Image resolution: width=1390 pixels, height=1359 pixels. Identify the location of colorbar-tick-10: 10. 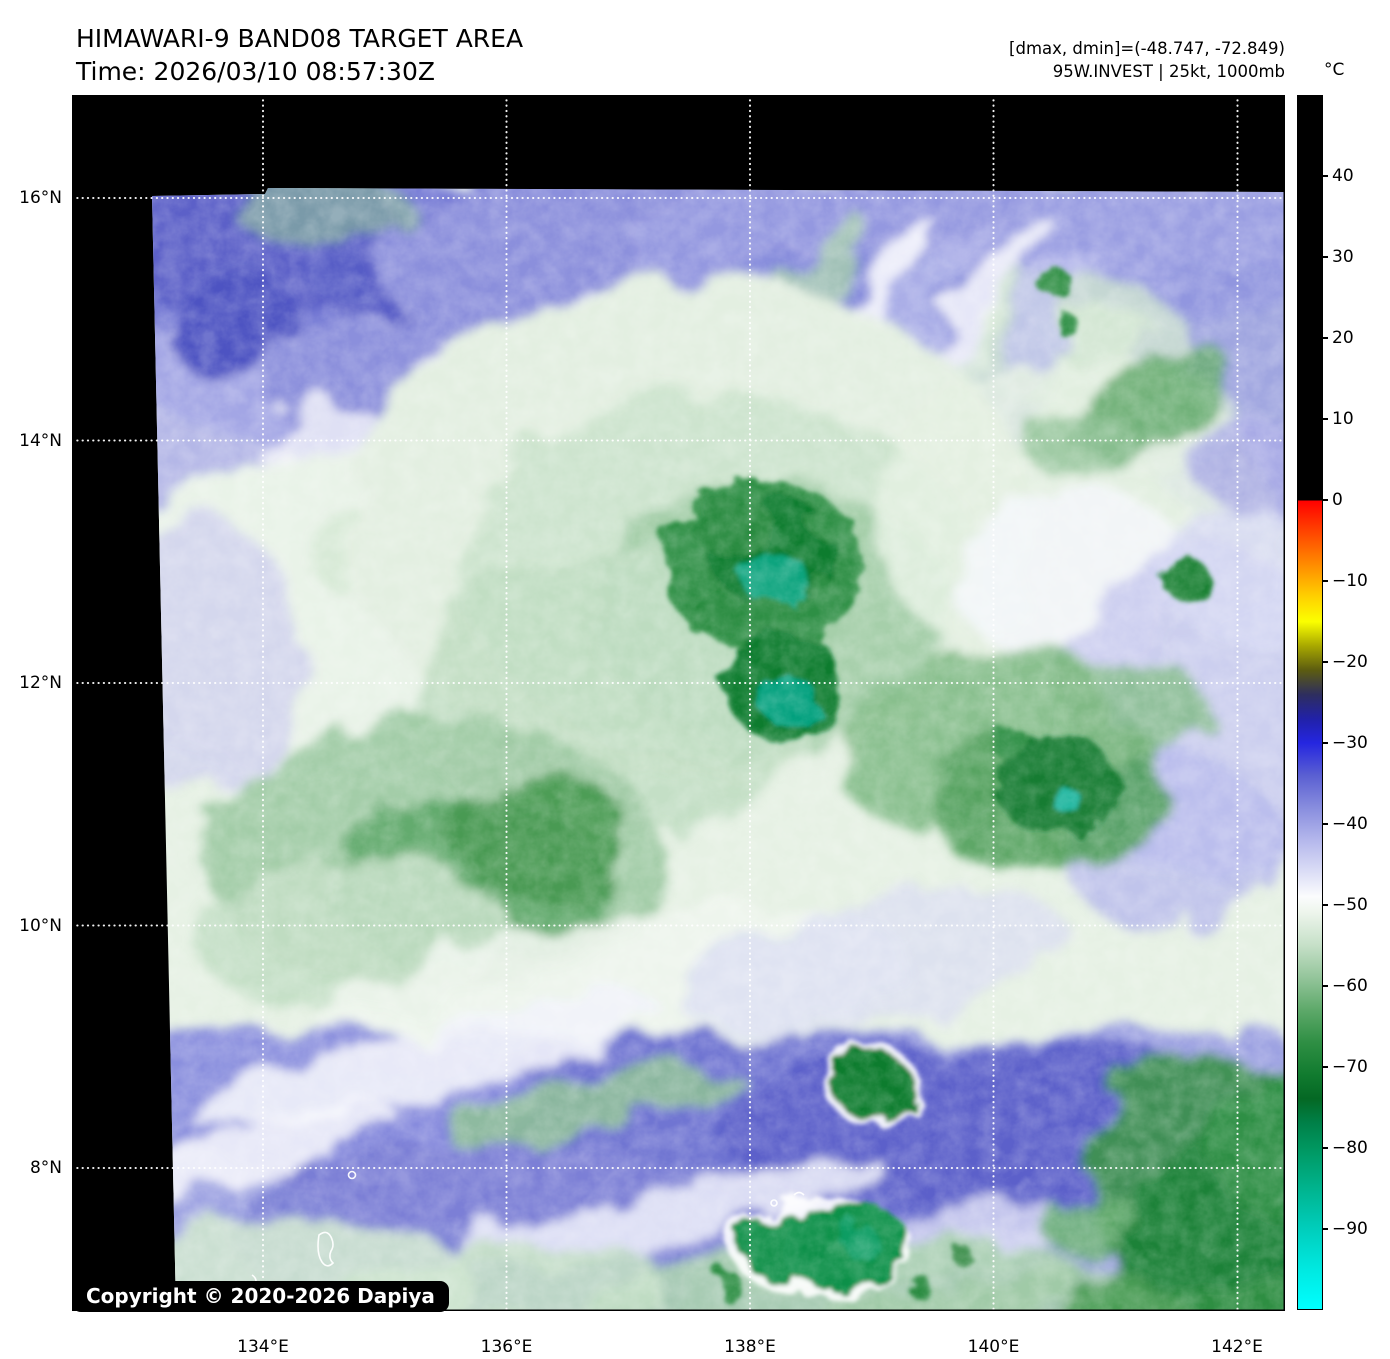
(1353, 419).